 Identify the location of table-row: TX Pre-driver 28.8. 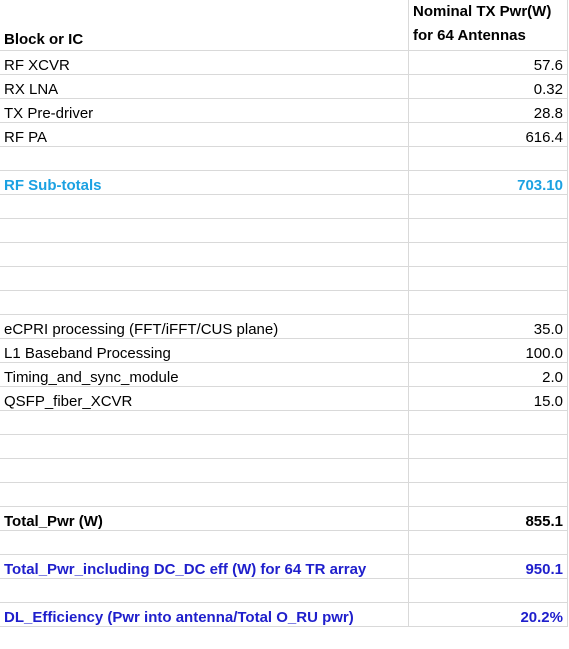
(284, 110).